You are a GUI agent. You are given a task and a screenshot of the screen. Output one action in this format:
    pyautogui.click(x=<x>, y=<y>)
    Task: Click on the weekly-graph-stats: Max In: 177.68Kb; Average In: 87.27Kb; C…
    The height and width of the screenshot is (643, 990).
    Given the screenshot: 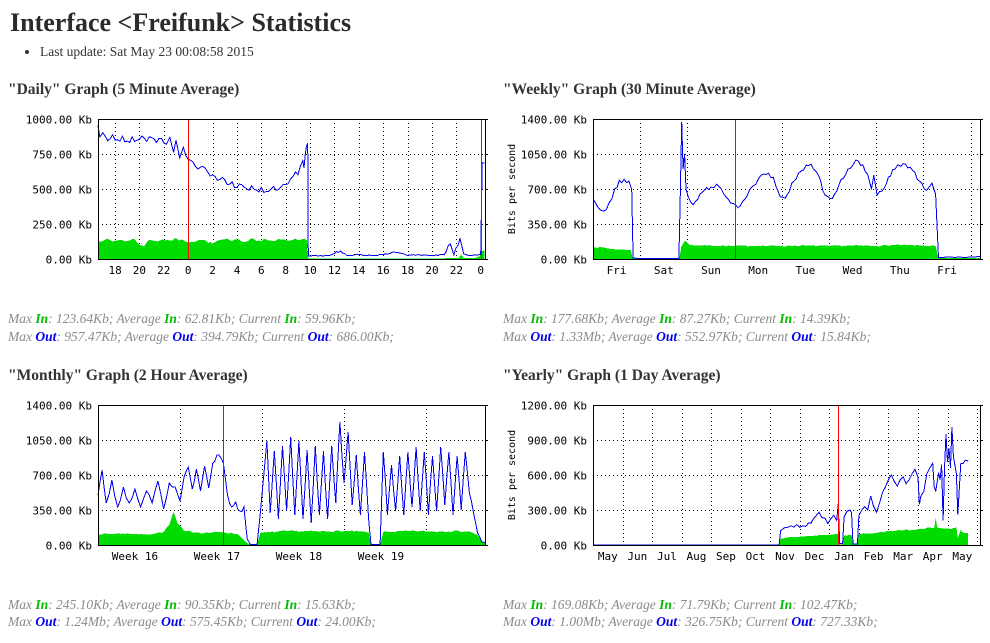 What is the action you would take?
    pyautogui.click(x=746, y=328)
    